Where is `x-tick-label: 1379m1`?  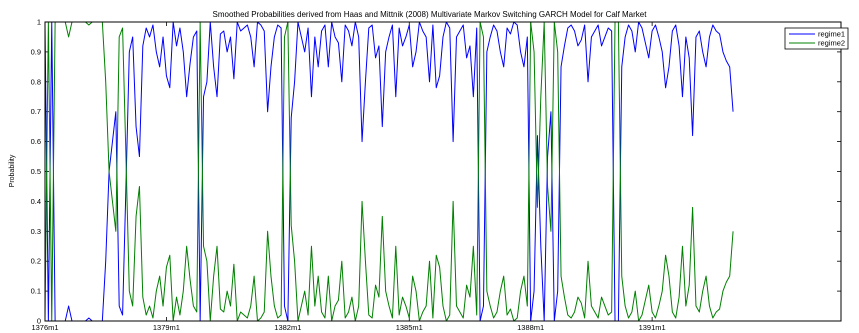 x-tick-label: 1379m1 is located at coordinates (166, 327).